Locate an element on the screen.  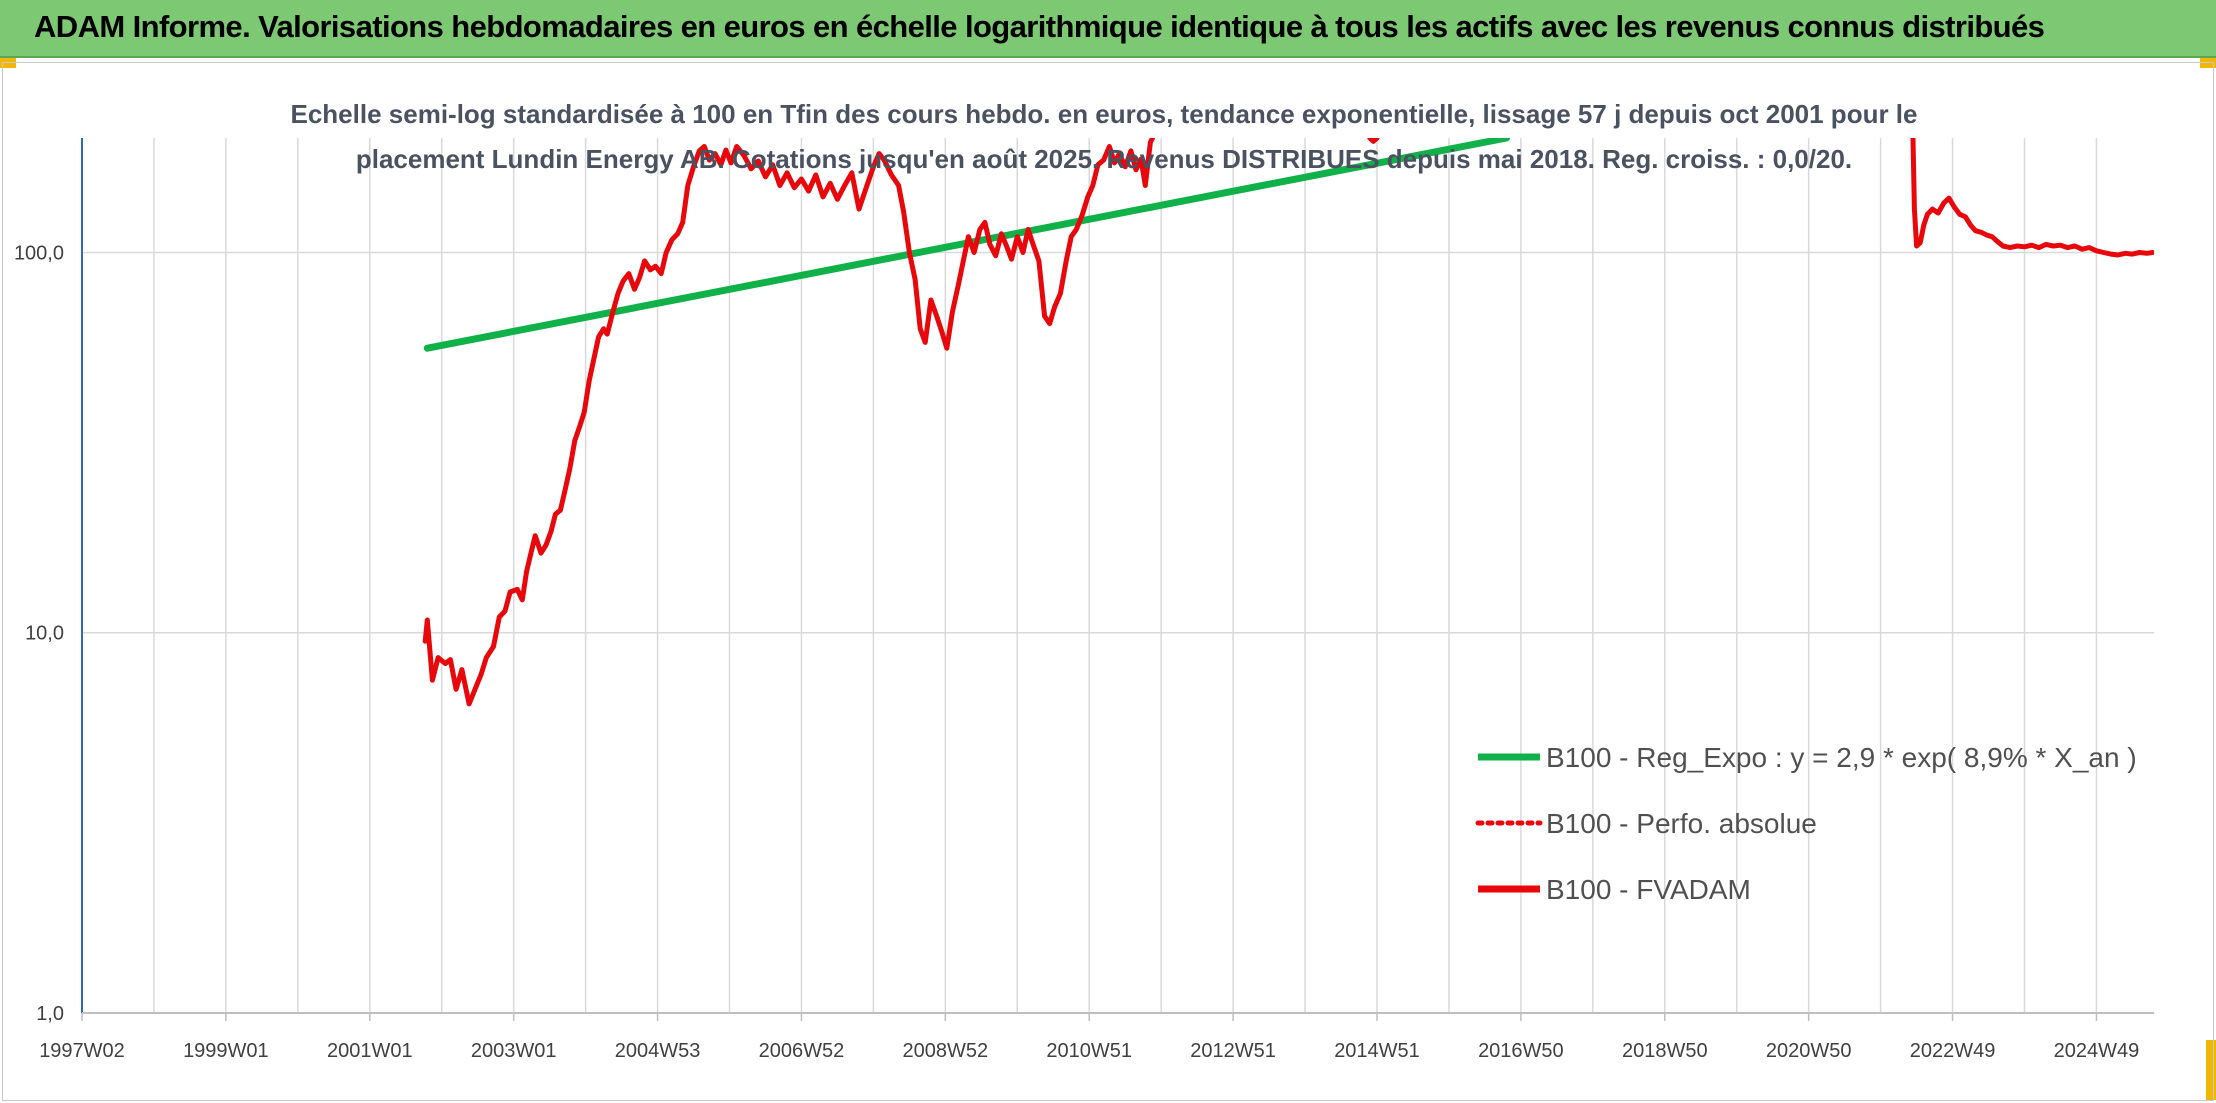
x-tick-label: 2001W01 is located at coordinates (370, 1051).